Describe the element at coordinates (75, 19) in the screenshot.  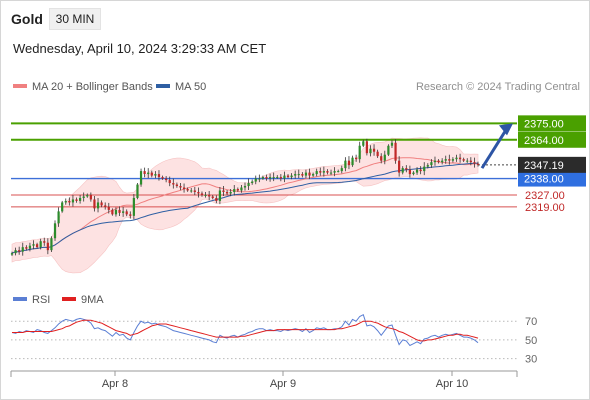
I see `timeframe-badge: 30 MIN` at that location.